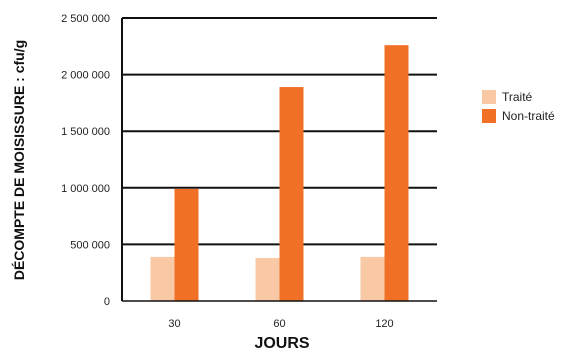 This screenshot has width=584, height=358. Describe the element at coordinates (85, 132) in the screenshot. I see `y-tick-label: 1 500 000` at that location.